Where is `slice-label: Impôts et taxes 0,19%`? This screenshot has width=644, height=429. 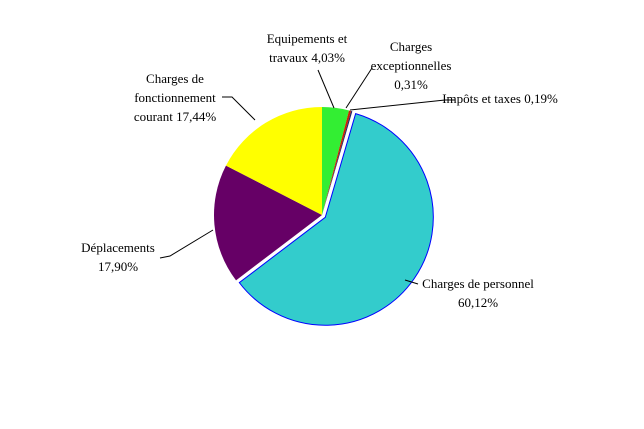 slice-label: Impôts et taxes 0,19% is located at coordinates (500, 98).